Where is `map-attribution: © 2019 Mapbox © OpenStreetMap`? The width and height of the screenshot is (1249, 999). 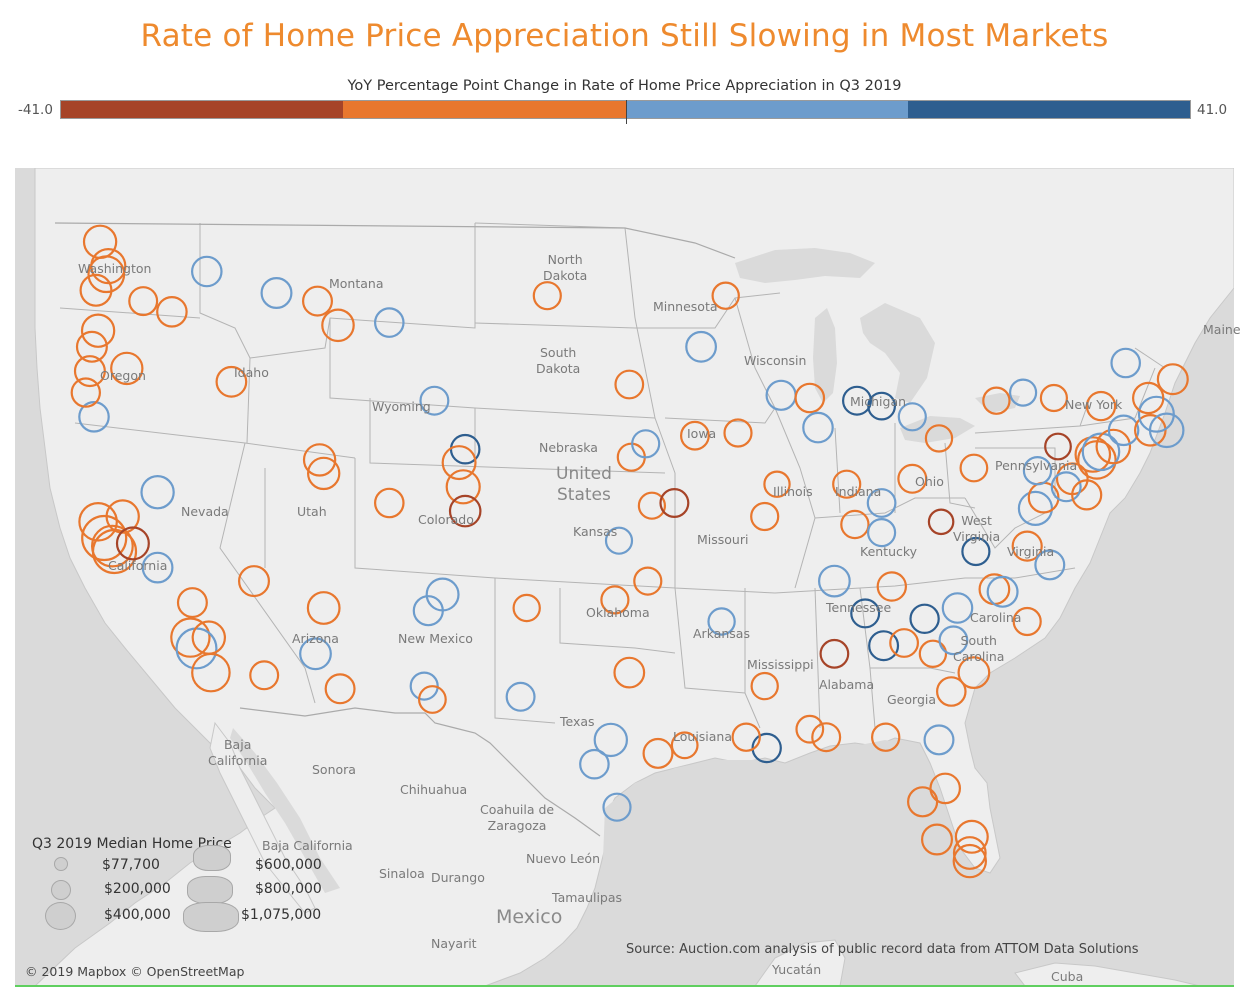
map-attribution: © 2019 Mapbox © OpenStreetMap is located at coordinates (135, 971).